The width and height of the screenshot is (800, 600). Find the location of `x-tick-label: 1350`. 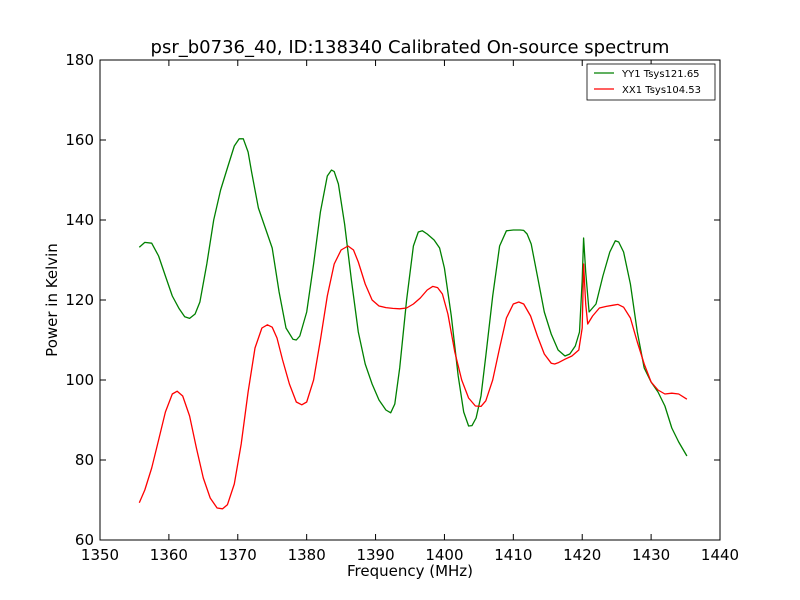

x-tick-label: 1350 is located at coordinates (100, 555).